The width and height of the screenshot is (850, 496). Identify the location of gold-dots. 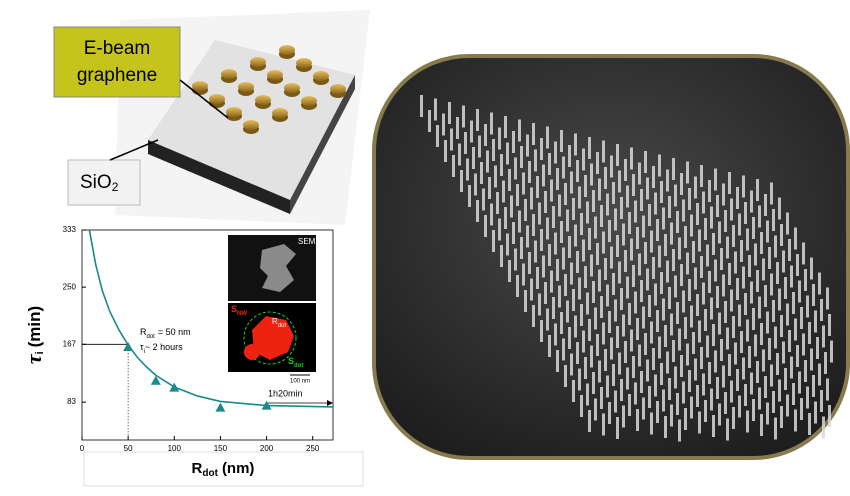
(269, 89).